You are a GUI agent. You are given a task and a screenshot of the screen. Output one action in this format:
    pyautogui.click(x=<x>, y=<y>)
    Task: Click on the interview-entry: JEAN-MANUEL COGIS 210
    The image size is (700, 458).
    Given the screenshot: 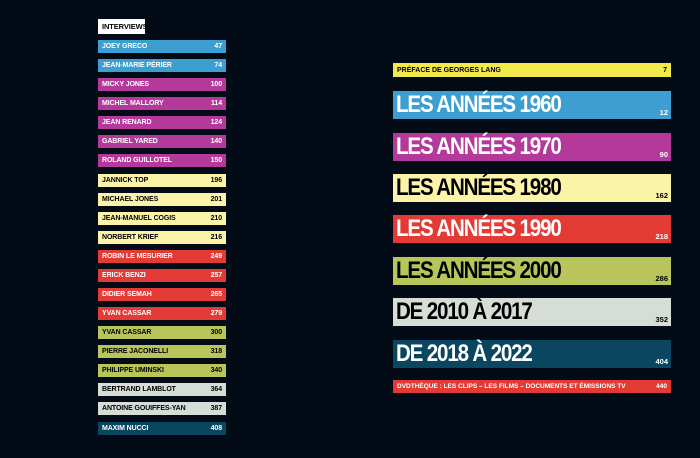 What is the action you would take?
    pyautogui.click(x=162, y=218)
    